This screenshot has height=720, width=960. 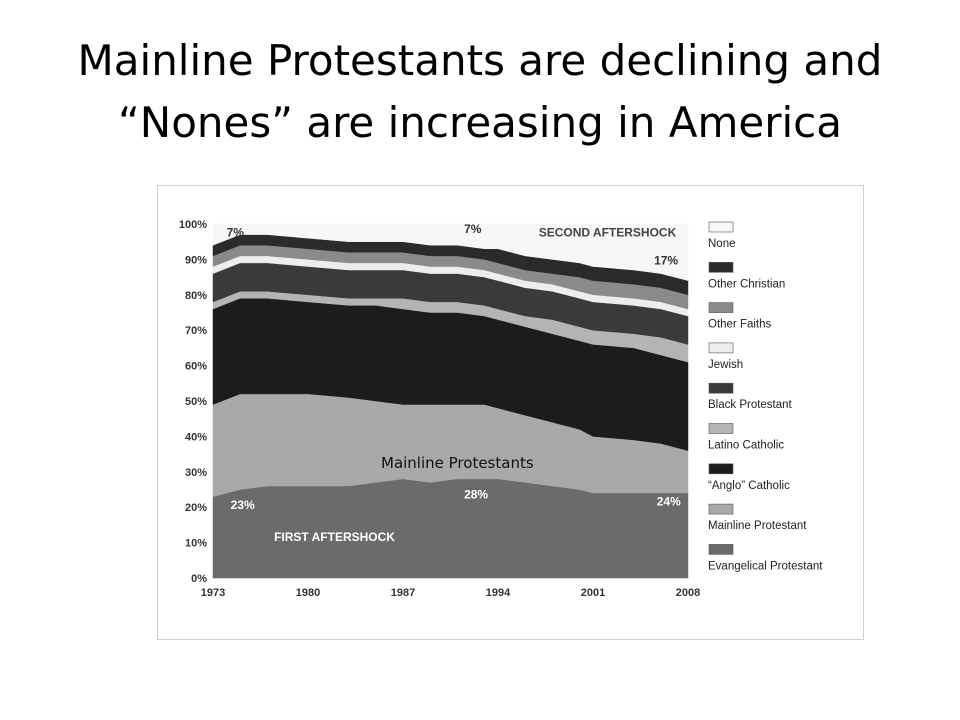 What do you see at coordinates (196, 437) in the screenshot?
I see `y-tick-label: 40%` at bounding box center [196, 437].